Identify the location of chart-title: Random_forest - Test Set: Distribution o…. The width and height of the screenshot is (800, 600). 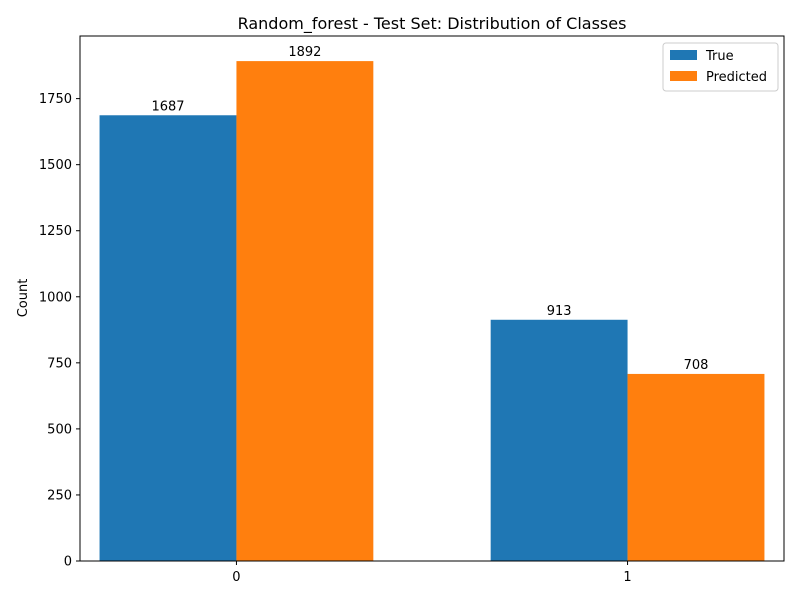
(432, 24).